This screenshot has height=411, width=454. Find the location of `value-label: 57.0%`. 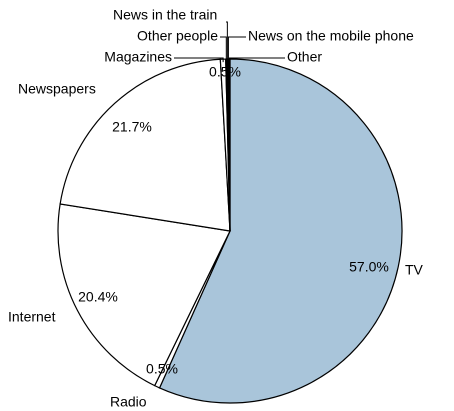

value-label: 57.0% is located at coordinates (369, 267).